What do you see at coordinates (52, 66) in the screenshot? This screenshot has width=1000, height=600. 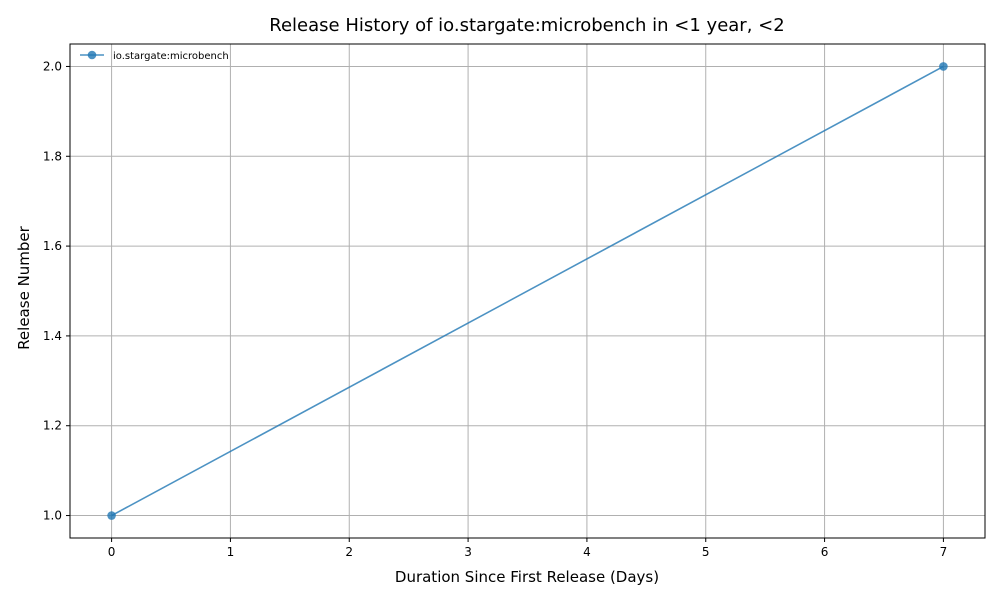 I see `y-tick-label: 2.0` at bounding box center [52, 66].